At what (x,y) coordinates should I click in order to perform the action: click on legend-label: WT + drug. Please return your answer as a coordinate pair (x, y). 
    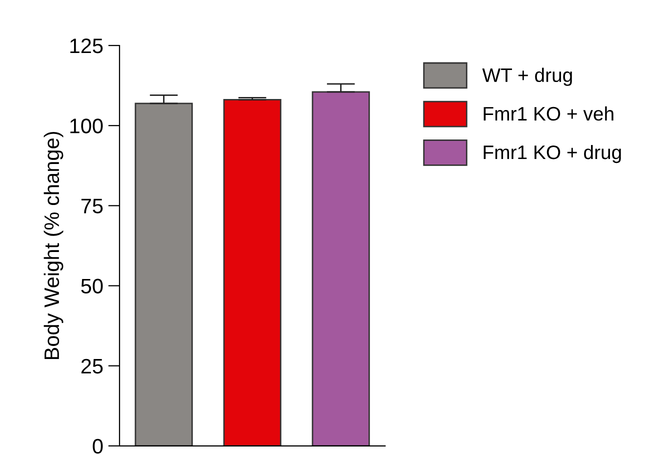
    Looking at the image, I should click on (527, 77).